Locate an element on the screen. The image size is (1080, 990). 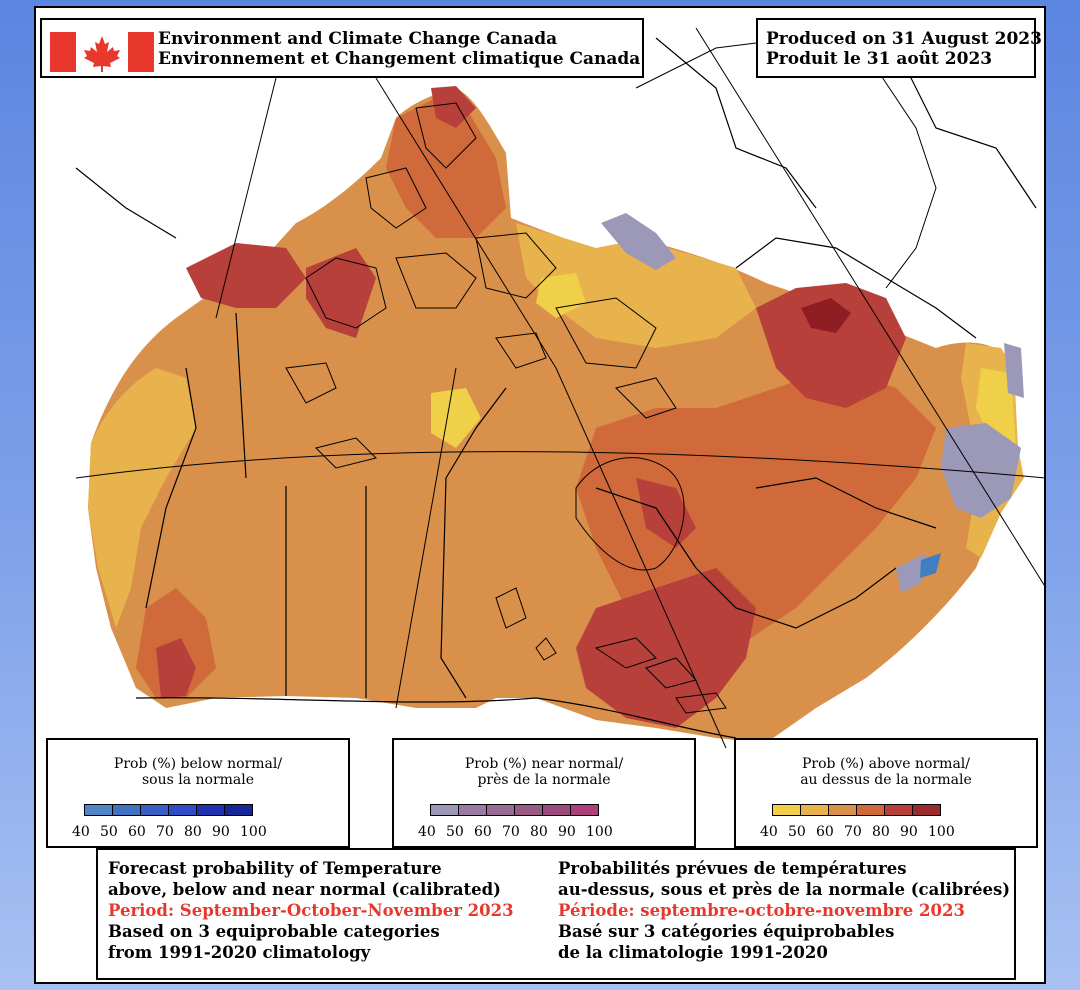
description-fr-line4: Basé sur 3 catégories équiprobables is located at coordinates (726, 931).